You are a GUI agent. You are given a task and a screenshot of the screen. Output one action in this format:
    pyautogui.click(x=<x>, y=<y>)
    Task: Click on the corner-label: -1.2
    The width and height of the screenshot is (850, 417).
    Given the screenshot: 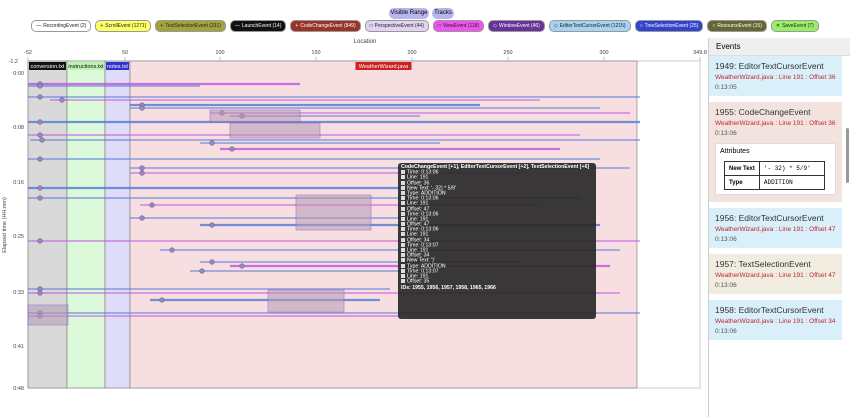 What is the action you would take?
    pyautogui.click(x=13, y=62)
    